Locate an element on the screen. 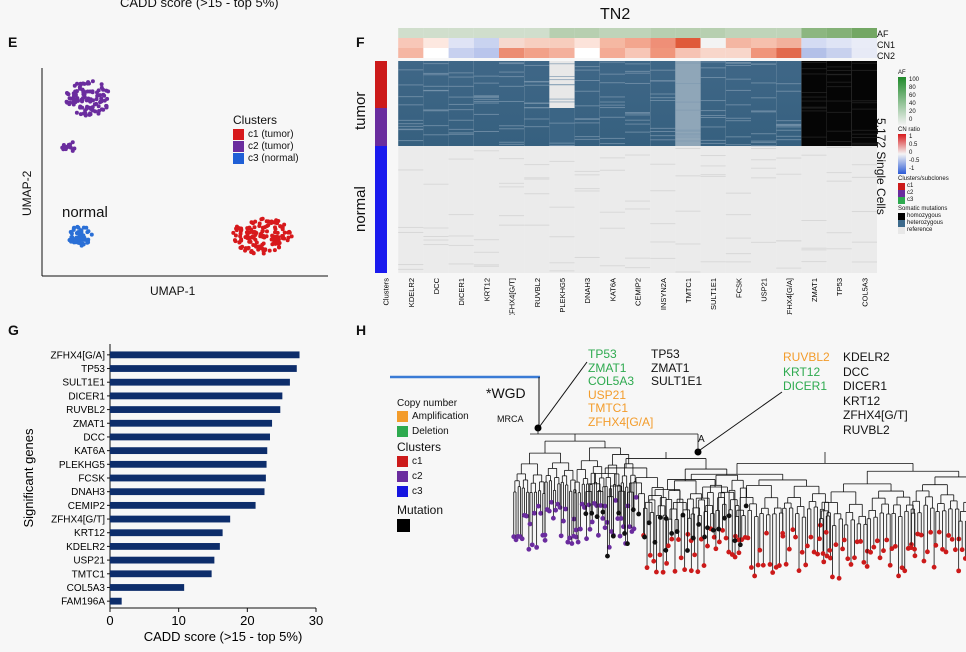 The height and width of the screenshot is (652, 966). legend-h-c2: c2 is located at coordinates (433, 476).